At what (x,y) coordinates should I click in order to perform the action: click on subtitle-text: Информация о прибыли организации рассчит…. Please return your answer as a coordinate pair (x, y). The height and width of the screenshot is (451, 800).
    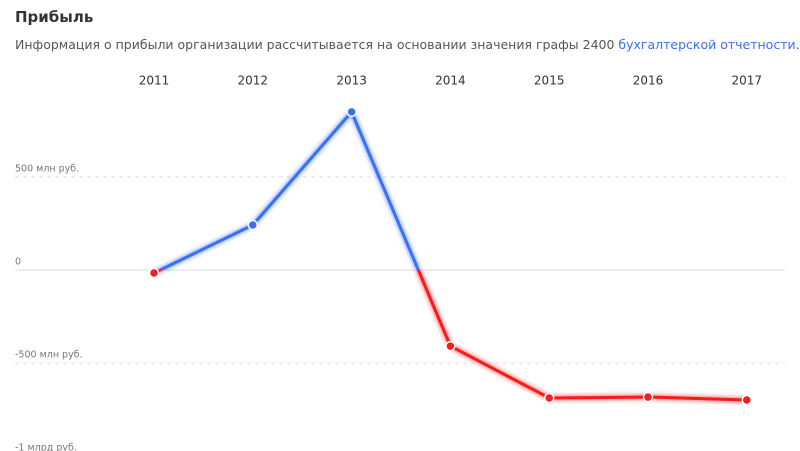
    Looking at the image, I should click on (317, 44).